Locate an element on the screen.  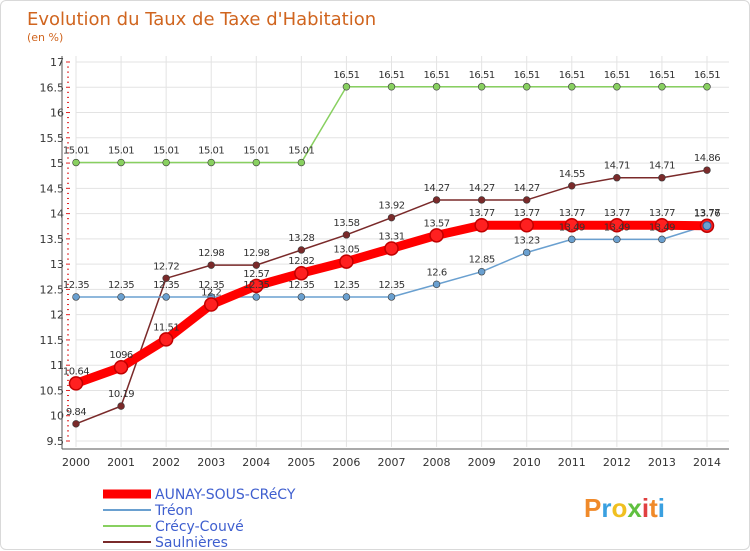
x-tick-label: 2010 is located at coordinates (527, 462).